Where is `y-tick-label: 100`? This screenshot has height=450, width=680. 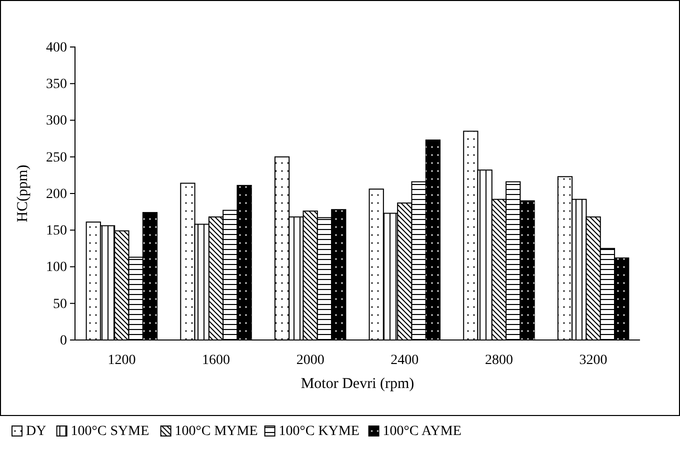 y-tick-label: 100 is located at coordinates (56, 268).